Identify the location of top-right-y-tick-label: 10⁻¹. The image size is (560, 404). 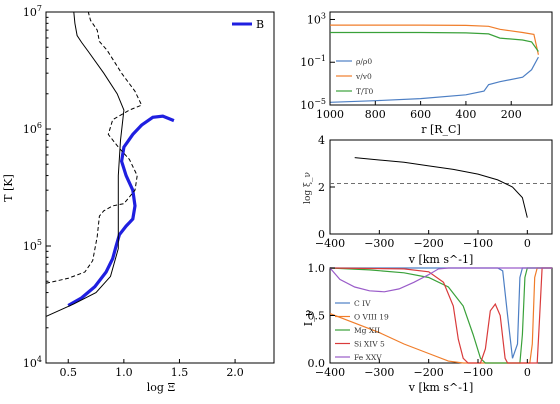
(313, 61).